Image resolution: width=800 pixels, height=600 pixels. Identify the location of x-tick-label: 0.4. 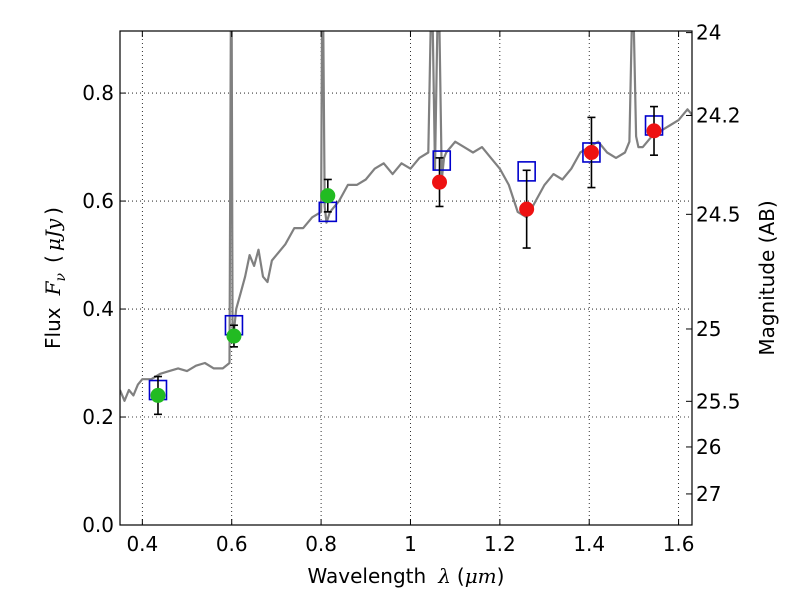
(142, 544).